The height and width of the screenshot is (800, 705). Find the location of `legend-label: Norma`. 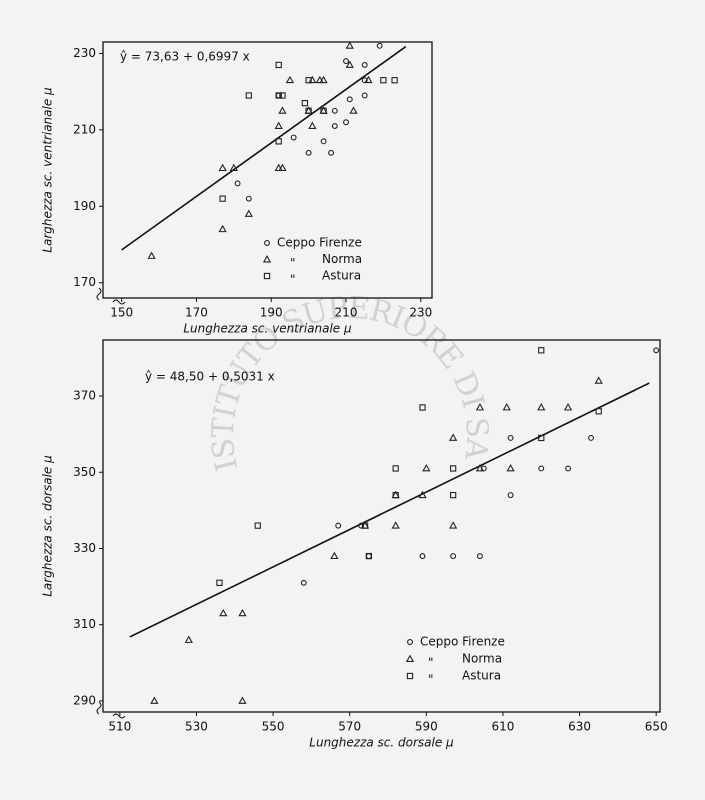

legend-label: Norma is located at coordinates (482, 659).